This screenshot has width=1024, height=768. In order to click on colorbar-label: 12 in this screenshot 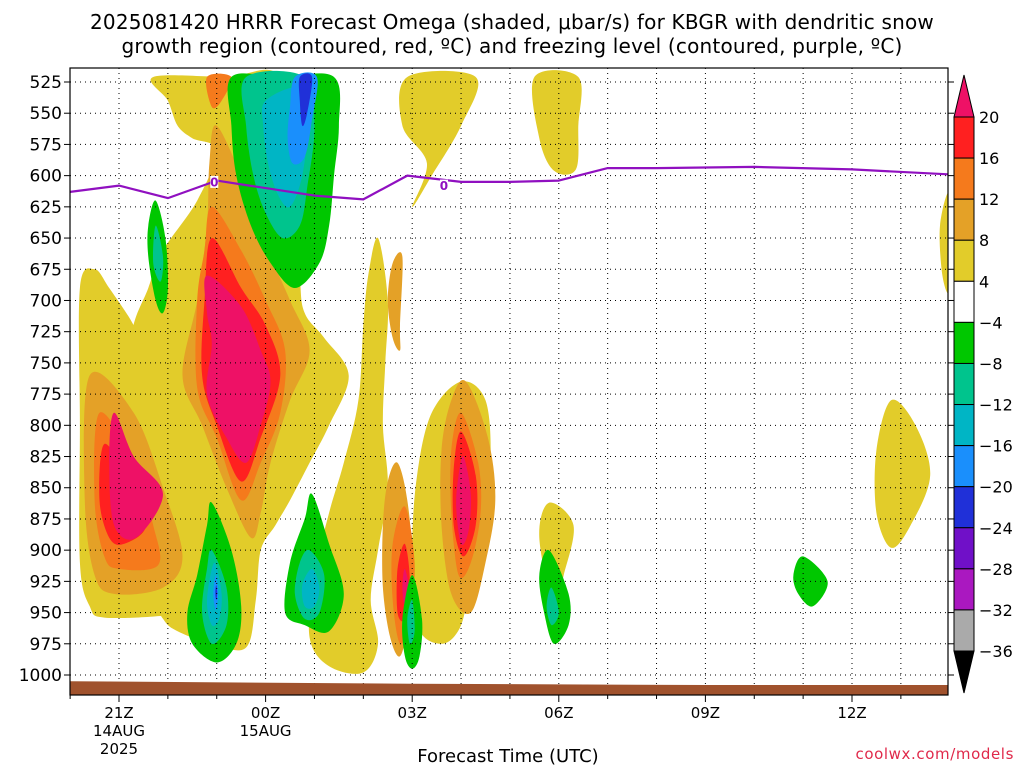, I will do `click(989, 199)`.